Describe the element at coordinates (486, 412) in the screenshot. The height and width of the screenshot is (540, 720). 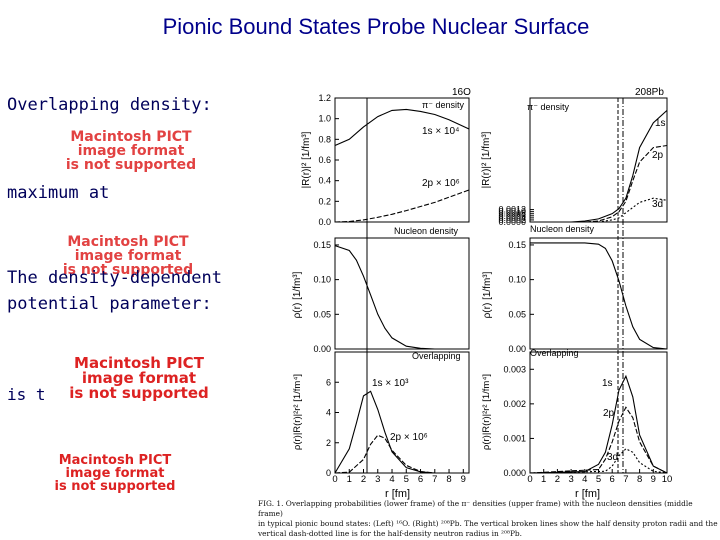
I see `ylabel-right-bottom: ρ(r)|R(r)|²r² [1/fm⁴]` at that location.